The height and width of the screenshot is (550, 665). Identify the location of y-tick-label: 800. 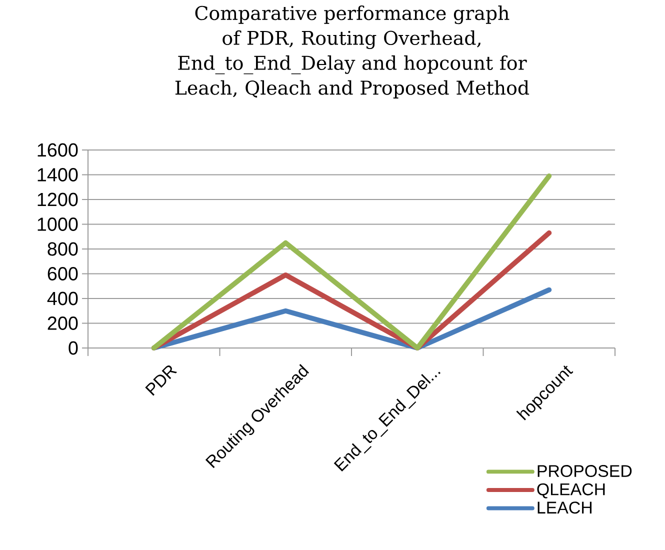
(63, 249).